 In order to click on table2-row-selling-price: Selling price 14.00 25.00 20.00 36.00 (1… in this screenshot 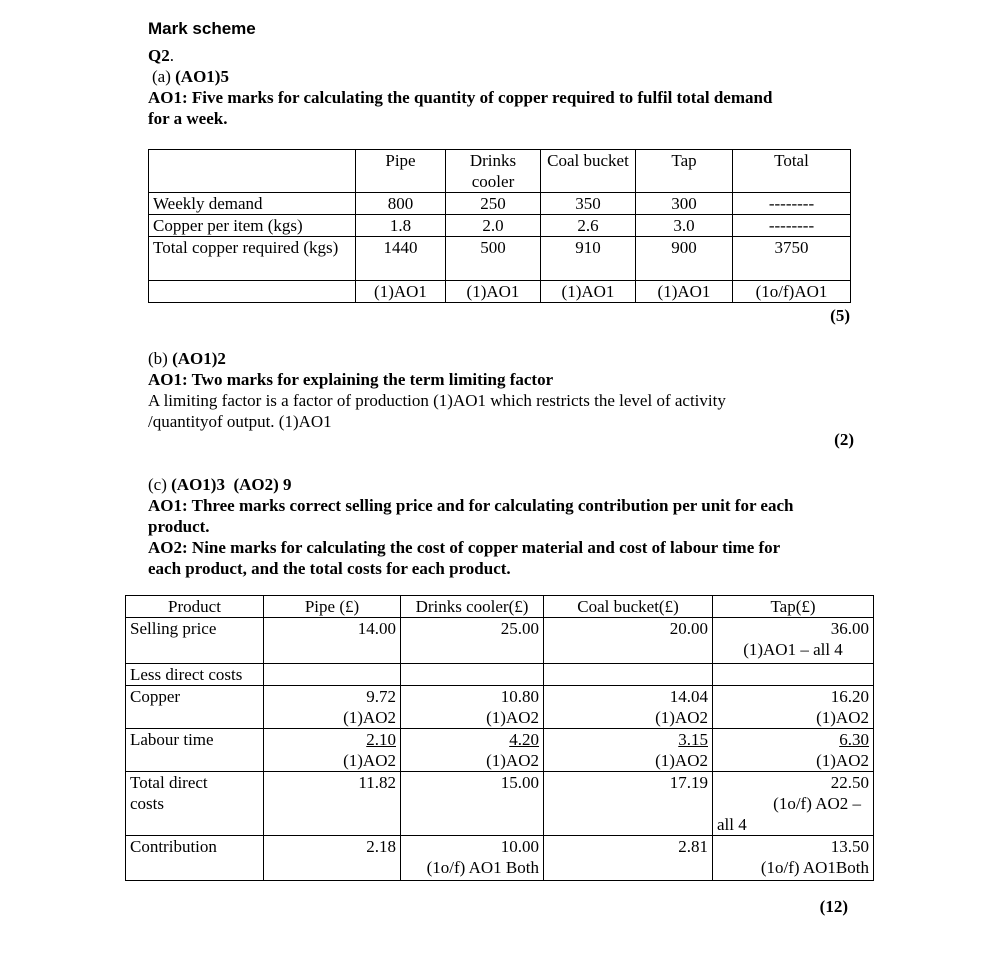, I will do `click(499, 640)`.